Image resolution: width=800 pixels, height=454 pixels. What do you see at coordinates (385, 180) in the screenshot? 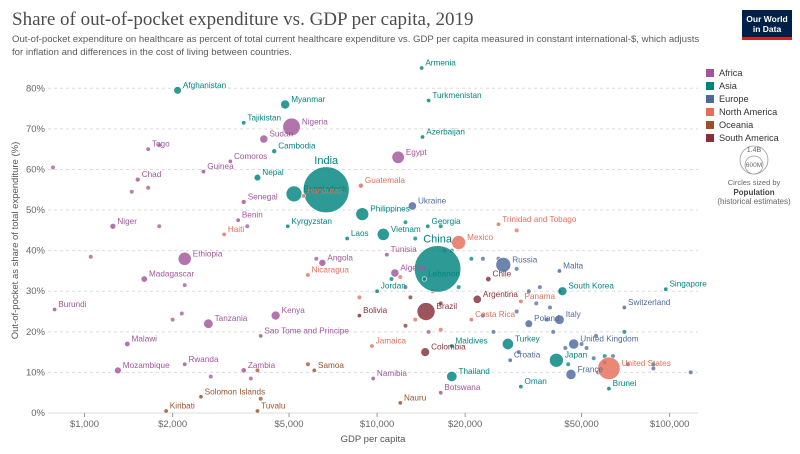
I see `point-label: Guatemala` at bounding box center [385, 180].